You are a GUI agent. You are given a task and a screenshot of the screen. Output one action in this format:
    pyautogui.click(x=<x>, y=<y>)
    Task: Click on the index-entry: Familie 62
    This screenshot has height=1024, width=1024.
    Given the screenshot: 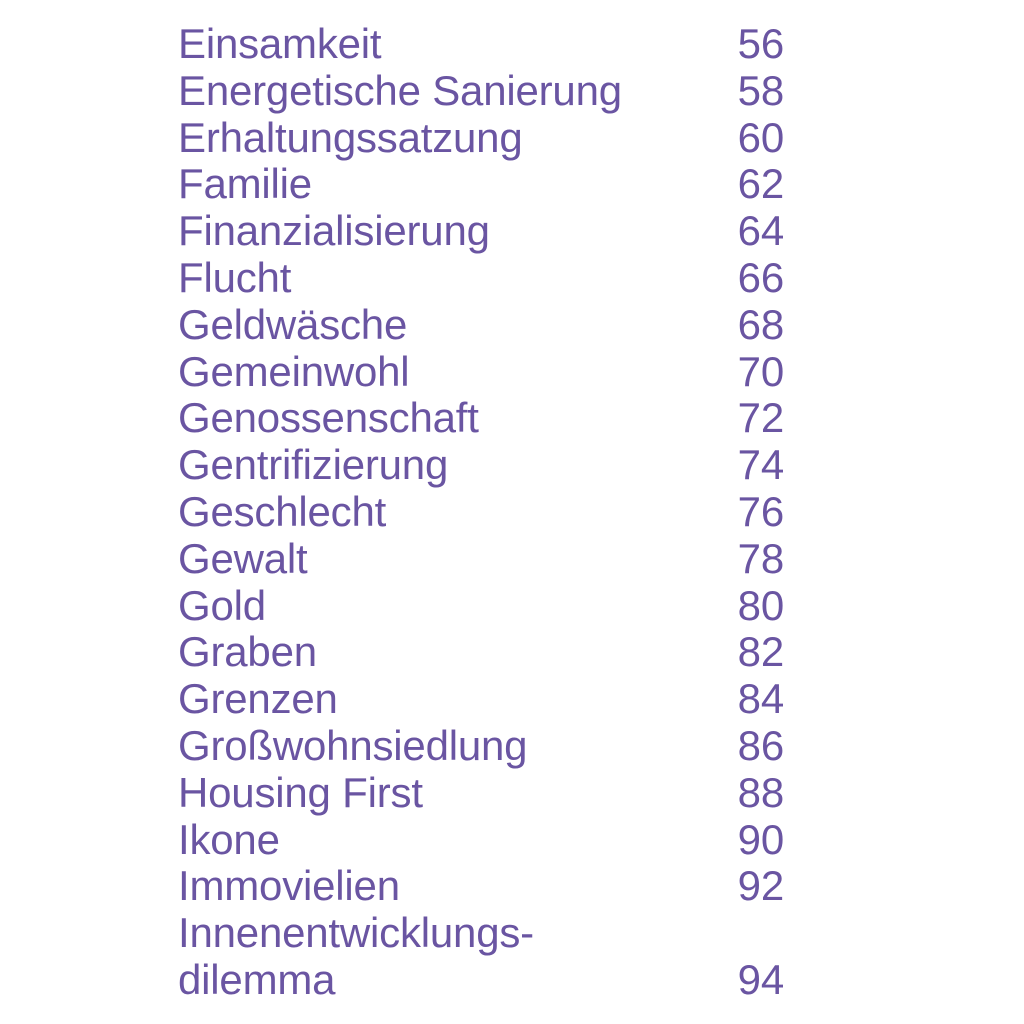 What is the action you would take?
    pyautogui.click(x=483, y=184)
    